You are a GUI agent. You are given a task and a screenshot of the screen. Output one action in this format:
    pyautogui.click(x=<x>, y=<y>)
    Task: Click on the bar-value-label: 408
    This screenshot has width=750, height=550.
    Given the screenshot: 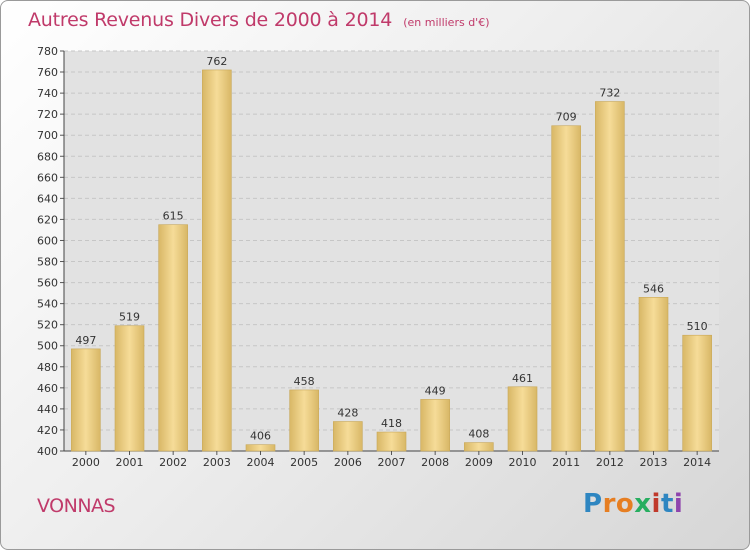 What is the action you would take?
    pyautogui.click(x=478, y=434)
    